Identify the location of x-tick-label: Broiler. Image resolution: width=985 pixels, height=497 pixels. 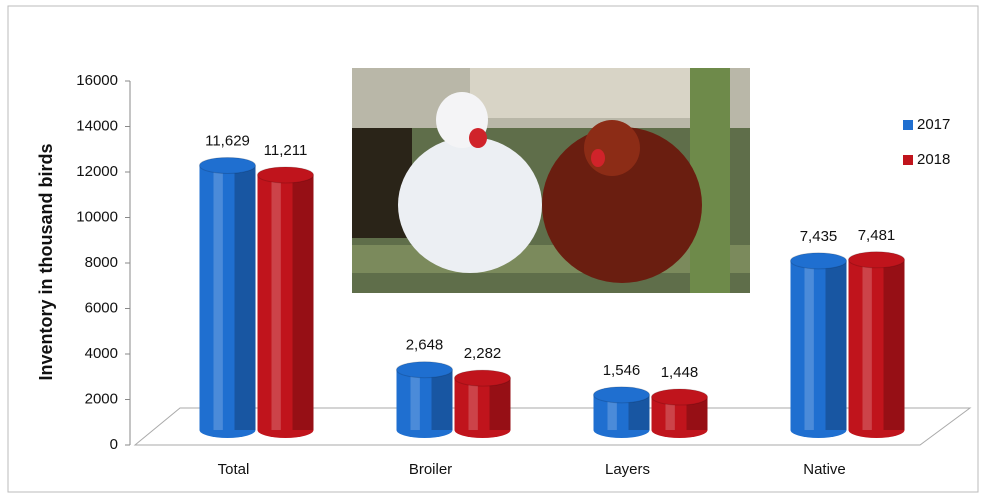
(430, 469).